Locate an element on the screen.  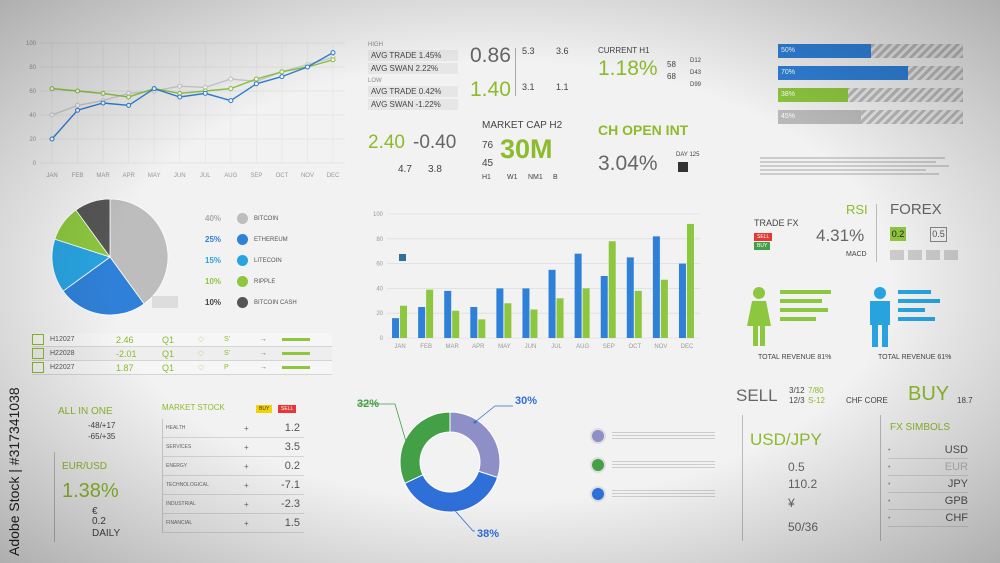
y-tick-label: 60 is located at coordinates (379, 265).